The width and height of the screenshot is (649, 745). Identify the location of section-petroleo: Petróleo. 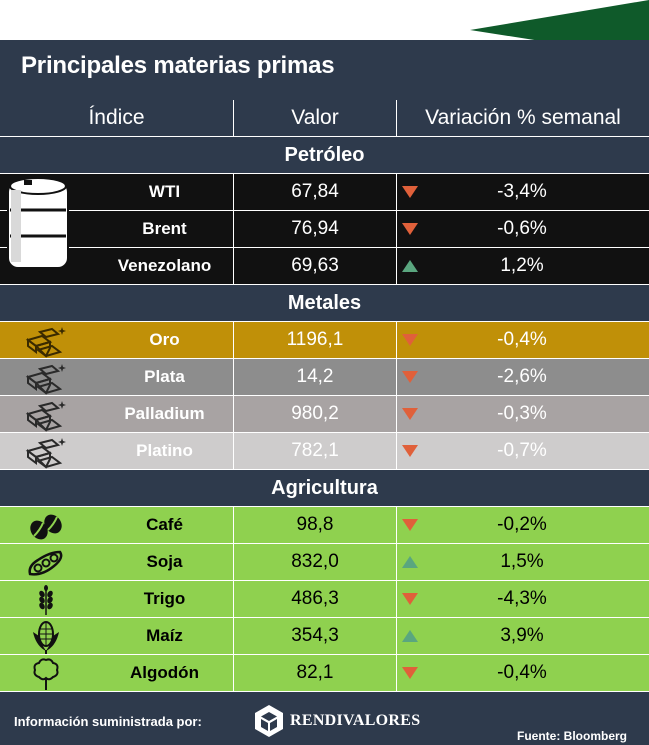
(324, 155).